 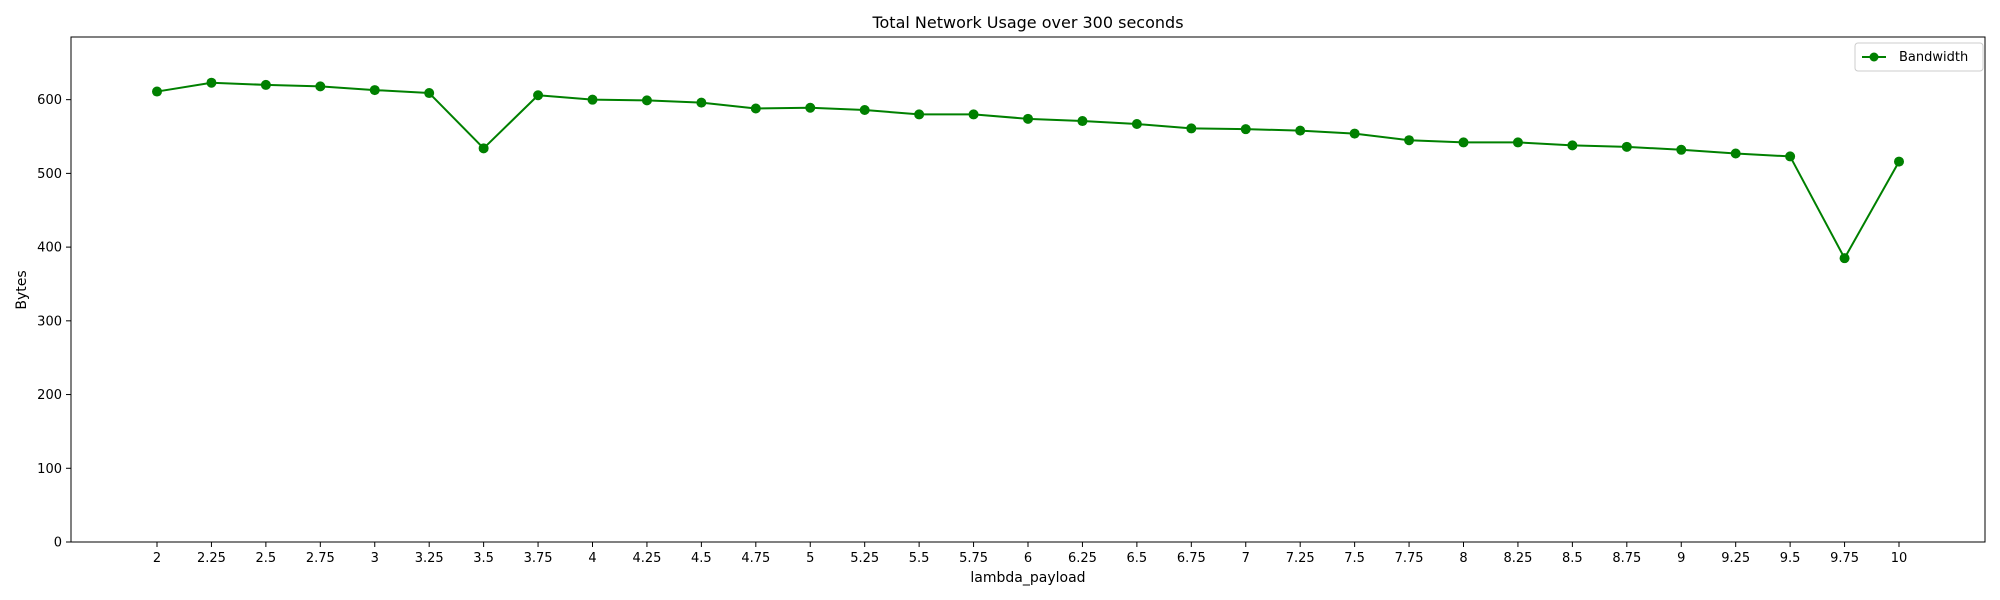 I want to click on x-tick-label: 7, so click(x=1246, y=558).